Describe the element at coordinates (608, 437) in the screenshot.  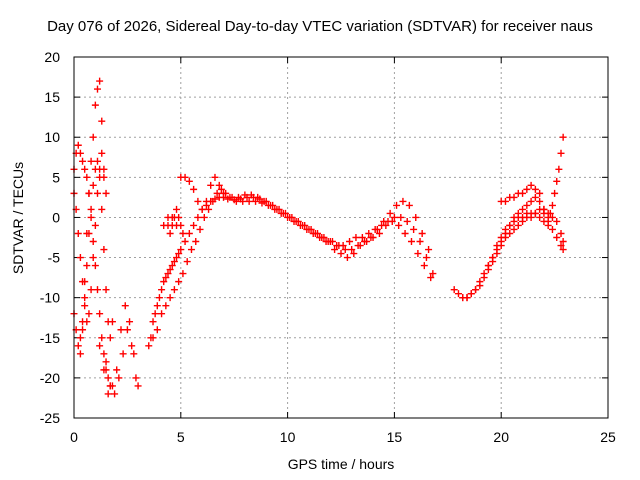
I see `x-tick-label: 25` at that location.